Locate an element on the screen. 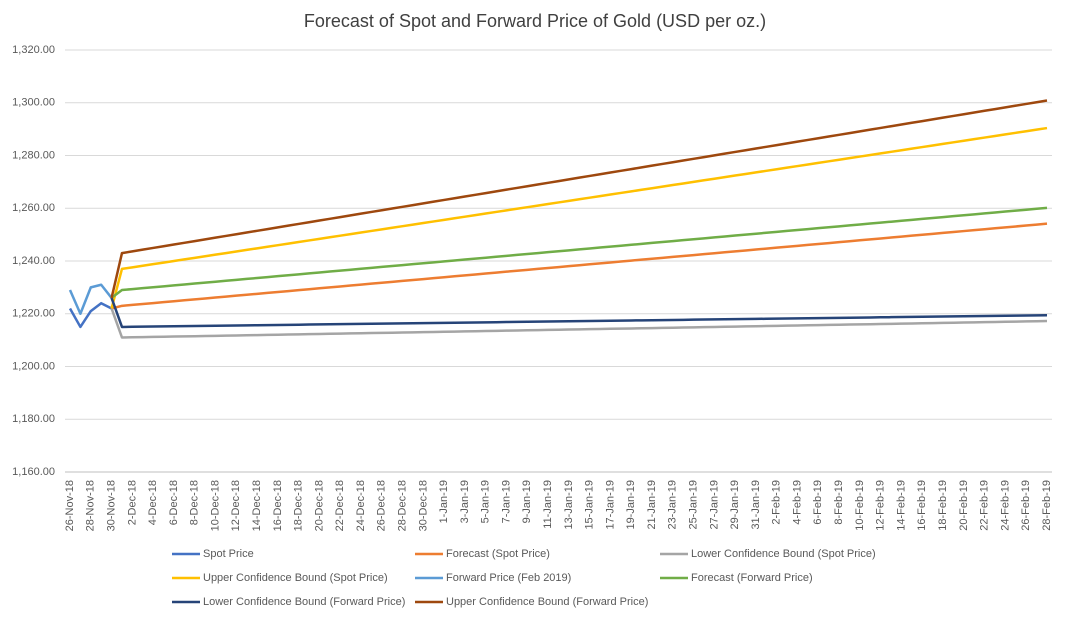 This screenshot has width=1071, height=623. x-tick-label: 14-Dec-18 is located at coordinates (257, 505).